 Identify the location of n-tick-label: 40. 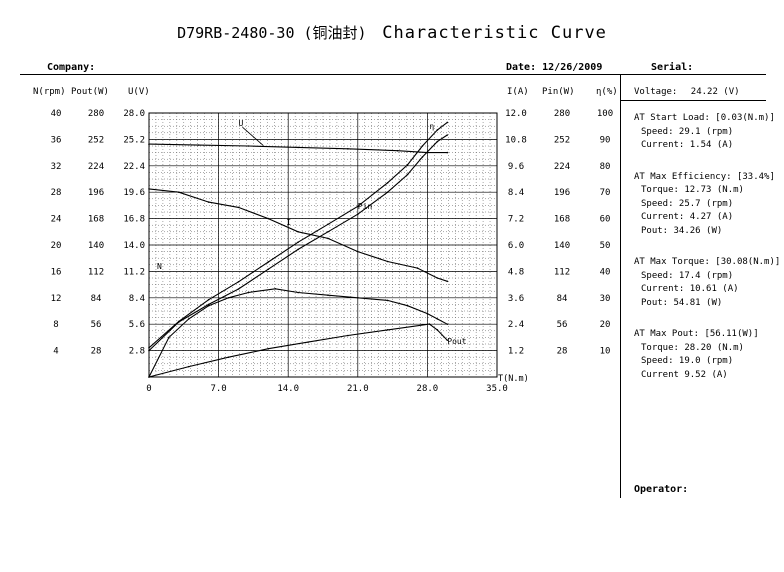
(56, 114).